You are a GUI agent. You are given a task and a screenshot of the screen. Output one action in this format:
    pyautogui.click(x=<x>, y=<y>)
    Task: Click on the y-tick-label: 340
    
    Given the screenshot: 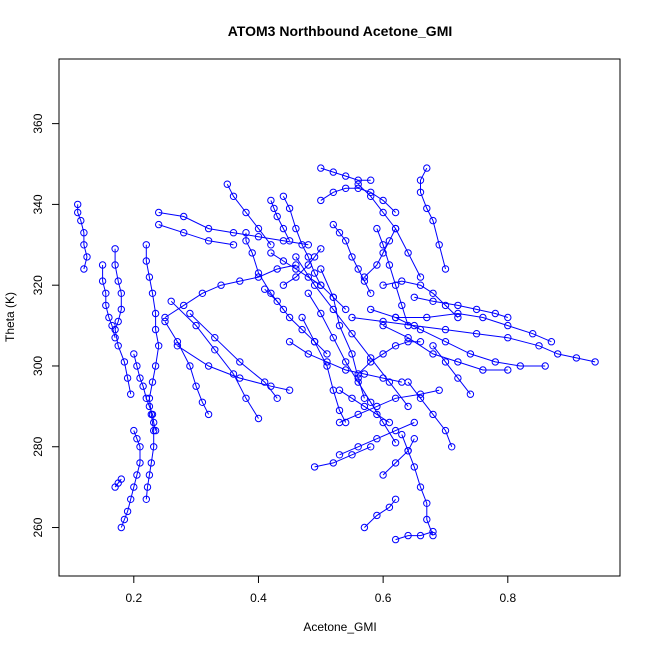 What is the action you would take?
    pyautogui.click(x=38, y=204)
    